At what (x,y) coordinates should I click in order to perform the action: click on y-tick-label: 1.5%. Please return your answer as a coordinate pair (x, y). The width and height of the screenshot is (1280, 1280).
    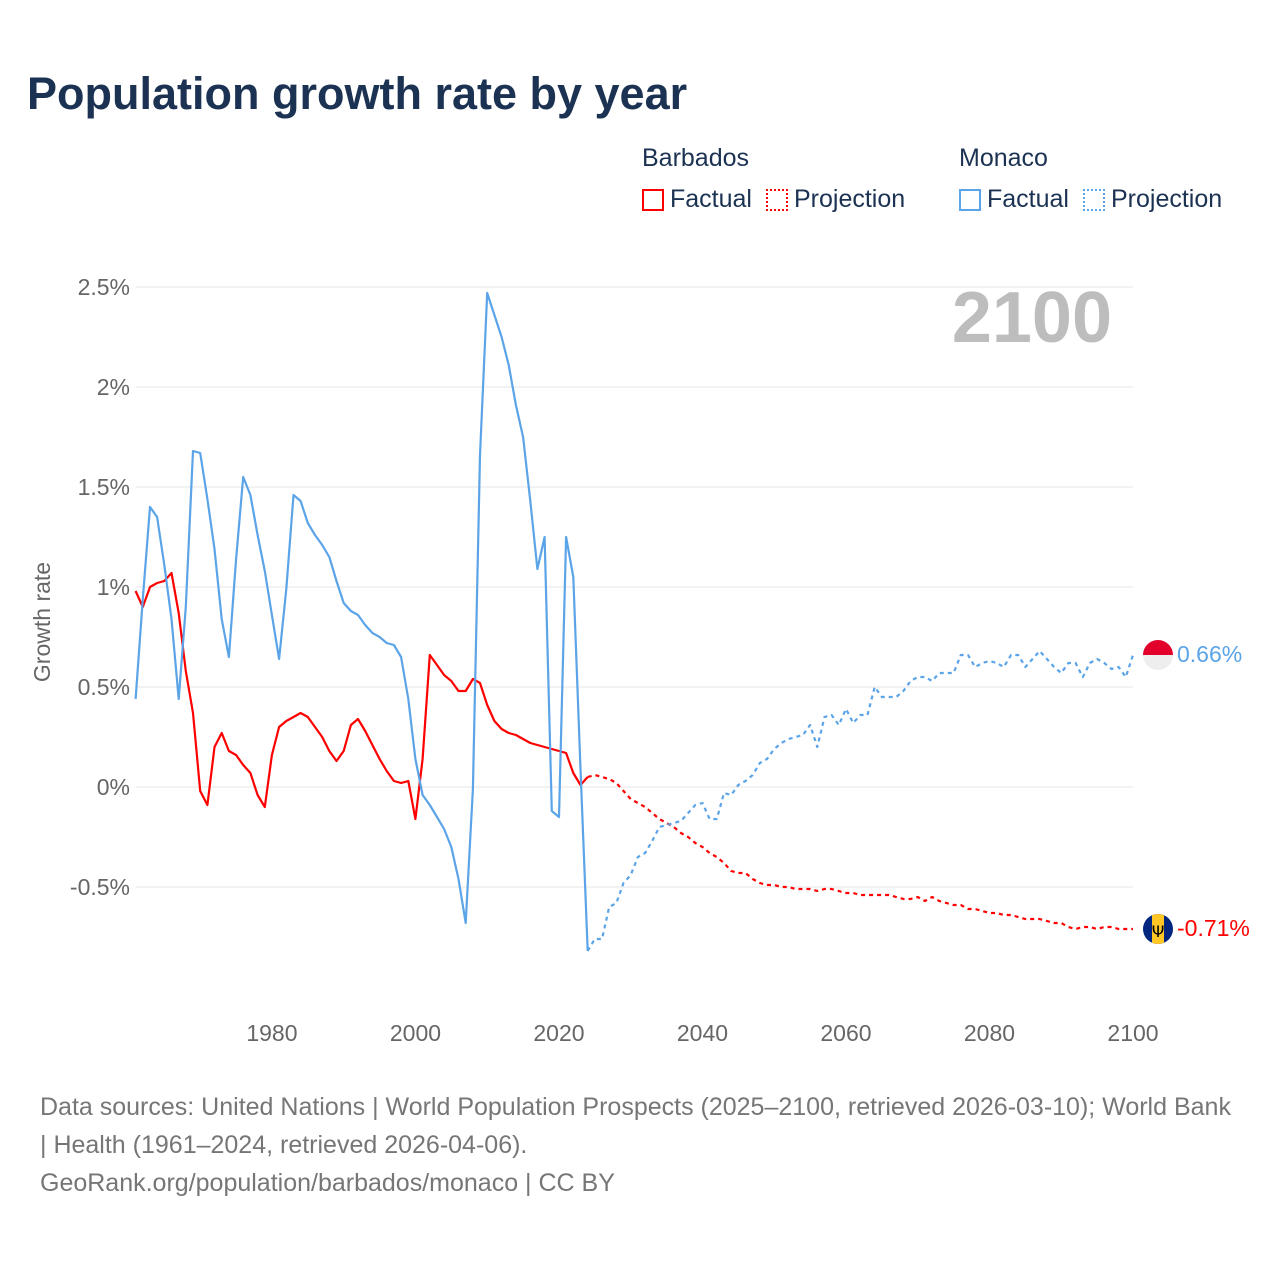
    Looking at the image, I should click on (104, 487).